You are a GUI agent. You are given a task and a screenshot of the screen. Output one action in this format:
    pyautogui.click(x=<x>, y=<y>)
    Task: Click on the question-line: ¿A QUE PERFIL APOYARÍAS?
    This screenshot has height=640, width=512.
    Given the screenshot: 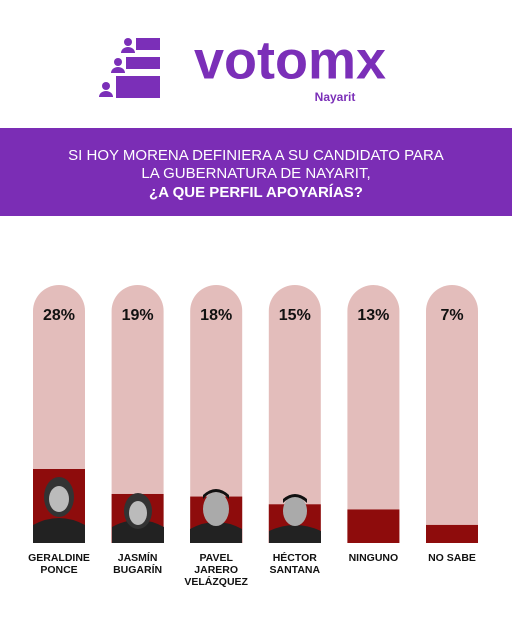 What is the action you would take?
    pyautogui.click(x=256, y=192)
    